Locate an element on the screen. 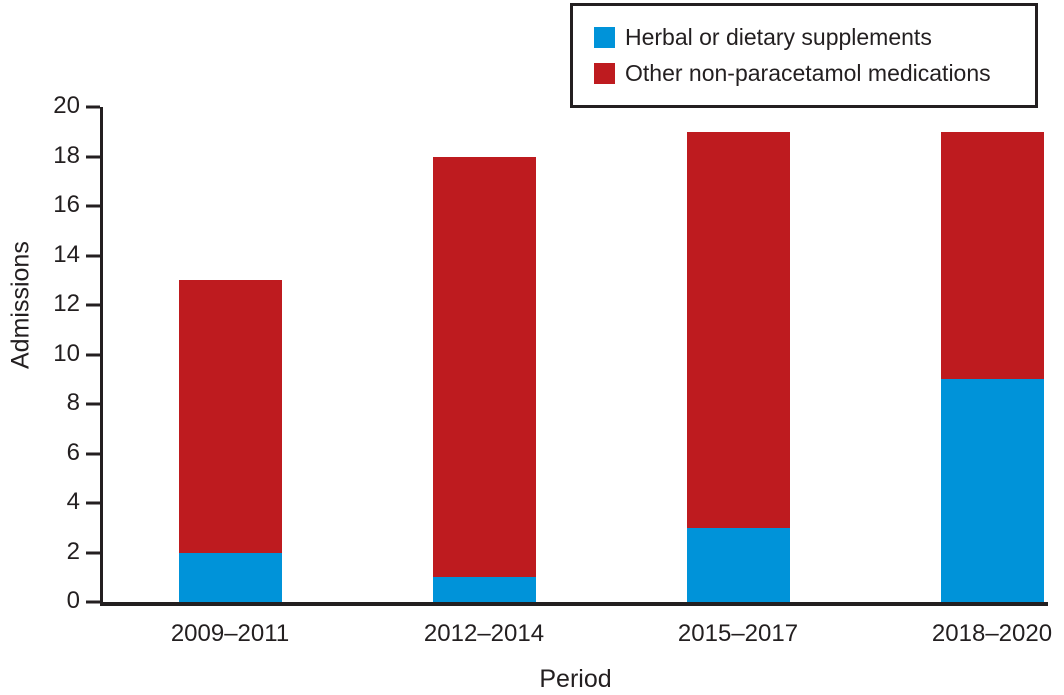 This screenshot has width=1064, height=695. bar-stack-2012–2014 is located at coordinates (484, 379).